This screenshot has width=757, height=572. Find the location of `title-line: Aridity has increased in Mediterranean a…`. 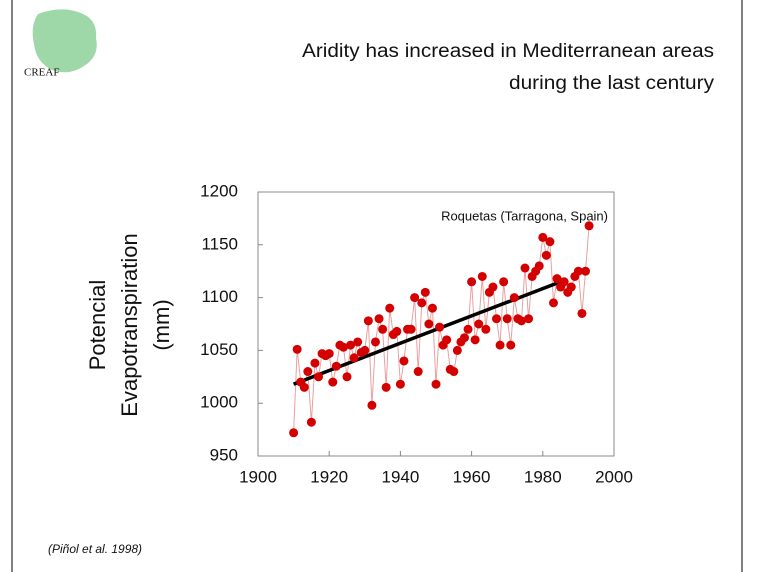

title-line: Aridity has increased in Mediterranean a… is located at coordinates (508, 51).